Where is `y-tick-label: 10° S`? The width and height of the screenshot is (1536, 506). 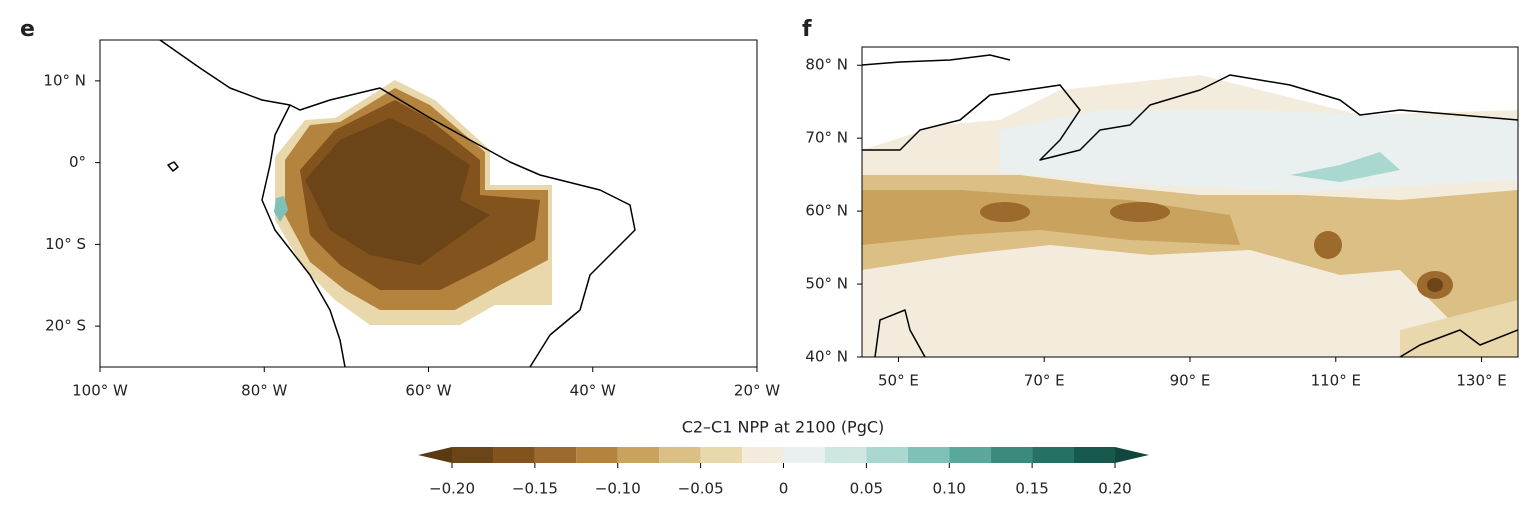 y-tick-label: 10° S is located at coordinates (65, 244).